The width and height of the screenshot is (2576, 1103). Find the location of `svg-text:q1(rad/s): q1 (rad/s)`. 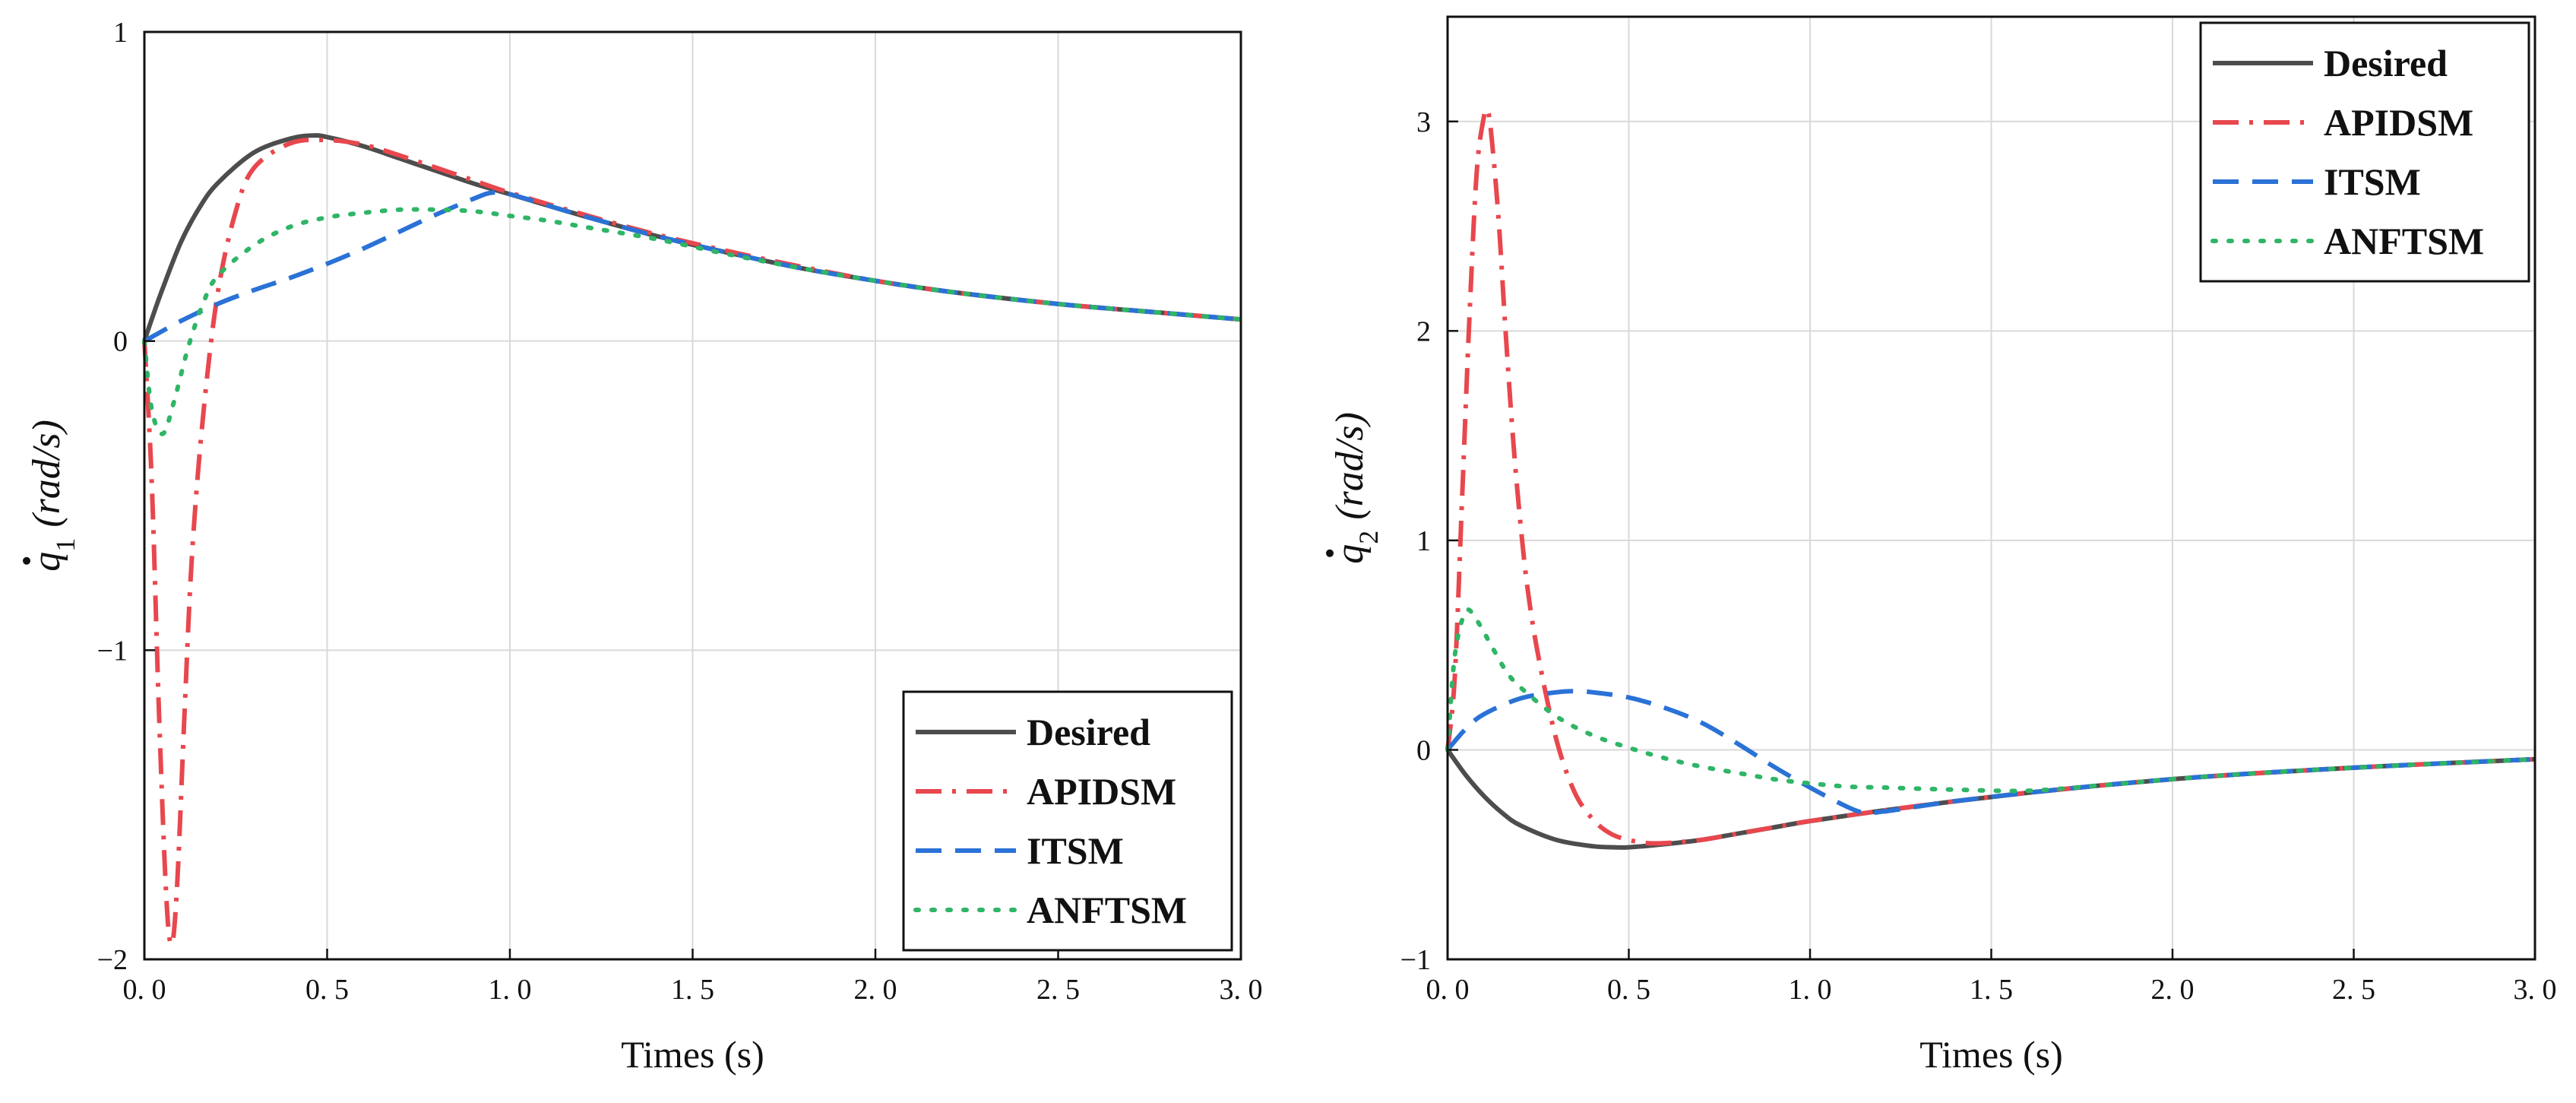

svg-text:q1(rad/s): q1 (rad/s) is located at coordinates (53, 496).